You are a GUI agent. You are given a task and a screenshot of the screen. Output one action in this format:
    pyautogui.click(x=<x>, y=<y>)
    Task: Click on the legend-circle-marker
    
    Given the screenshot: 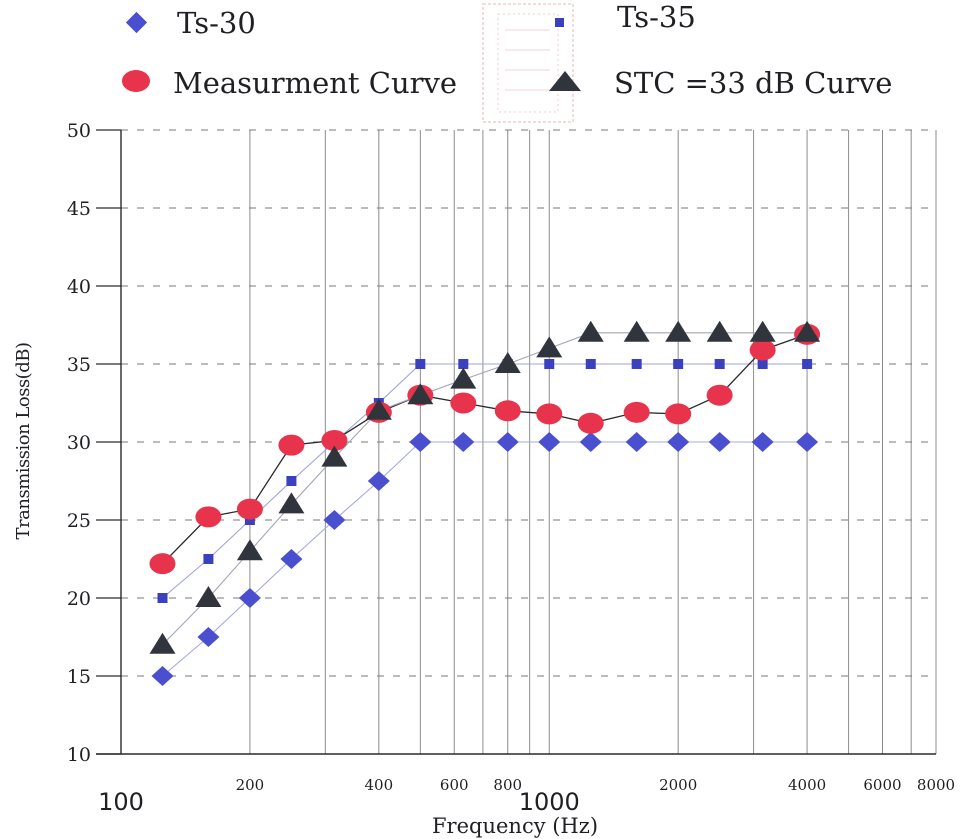 What is the action you would take?
    pyautogui.click(x=136, y=81)
    